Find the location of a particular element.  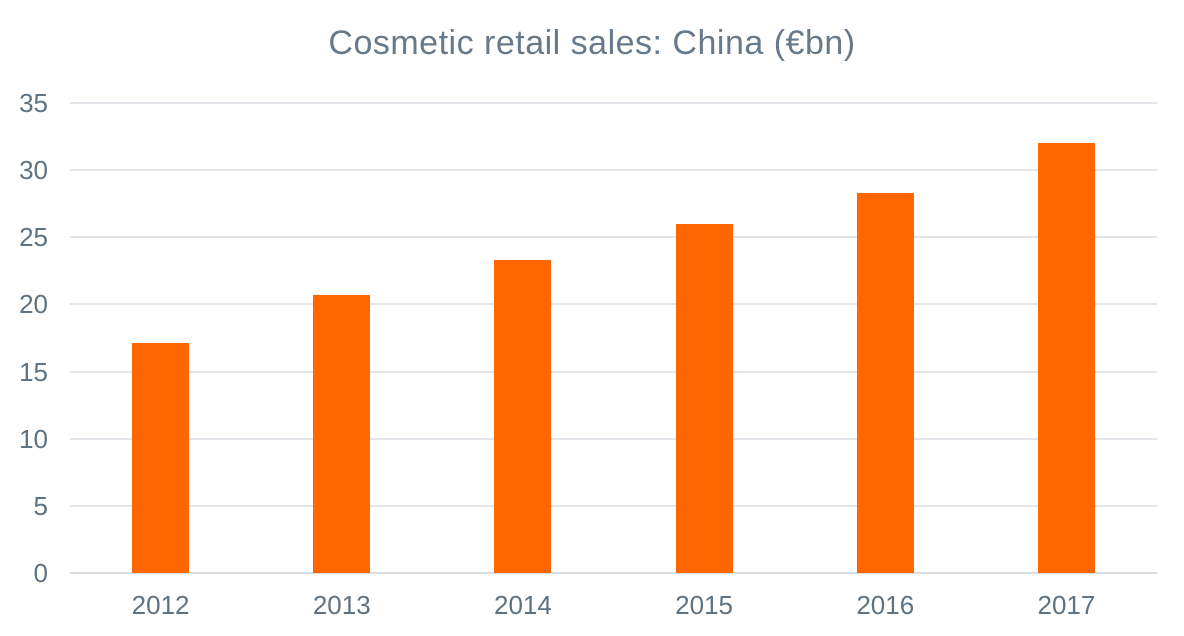

x-tick-label: 2017 is located at coordinates (1066, 605).